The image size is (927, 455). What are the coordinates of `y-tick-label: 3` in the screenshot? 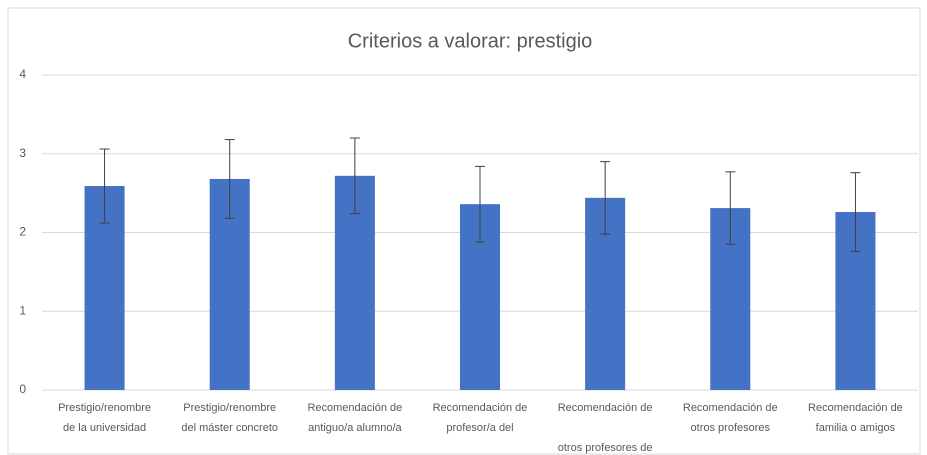 It's located at (22, 153).